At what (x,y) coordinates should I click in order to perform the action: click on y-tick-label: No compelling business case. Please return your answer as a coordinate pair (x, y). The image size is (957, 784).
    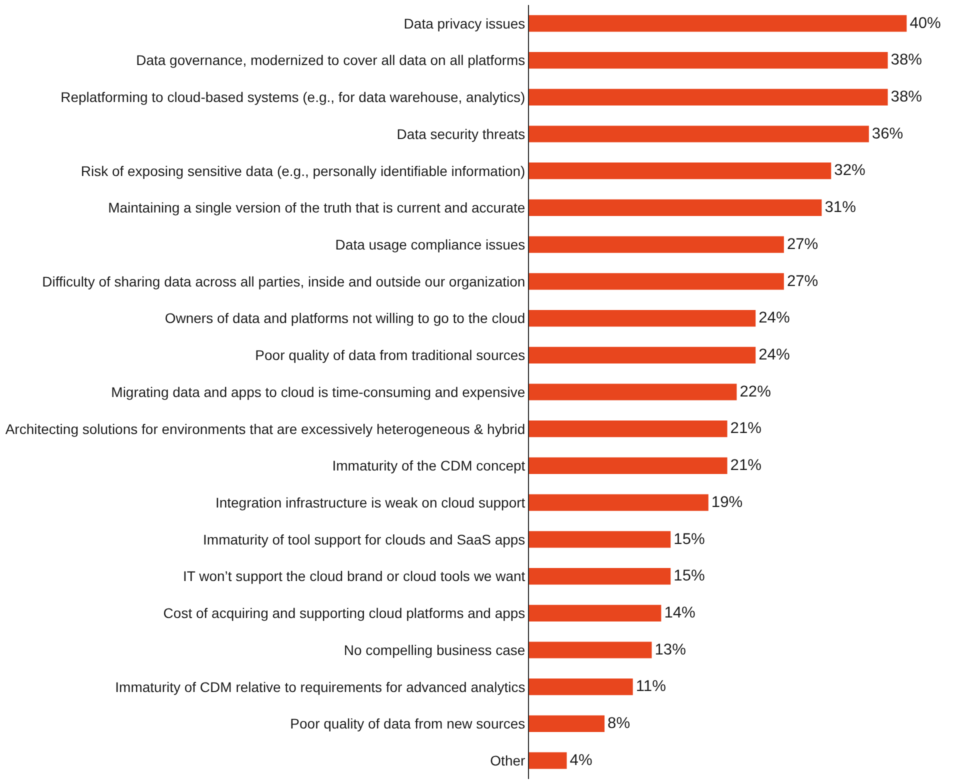
    Looking at the image, I should click on (435, 650).